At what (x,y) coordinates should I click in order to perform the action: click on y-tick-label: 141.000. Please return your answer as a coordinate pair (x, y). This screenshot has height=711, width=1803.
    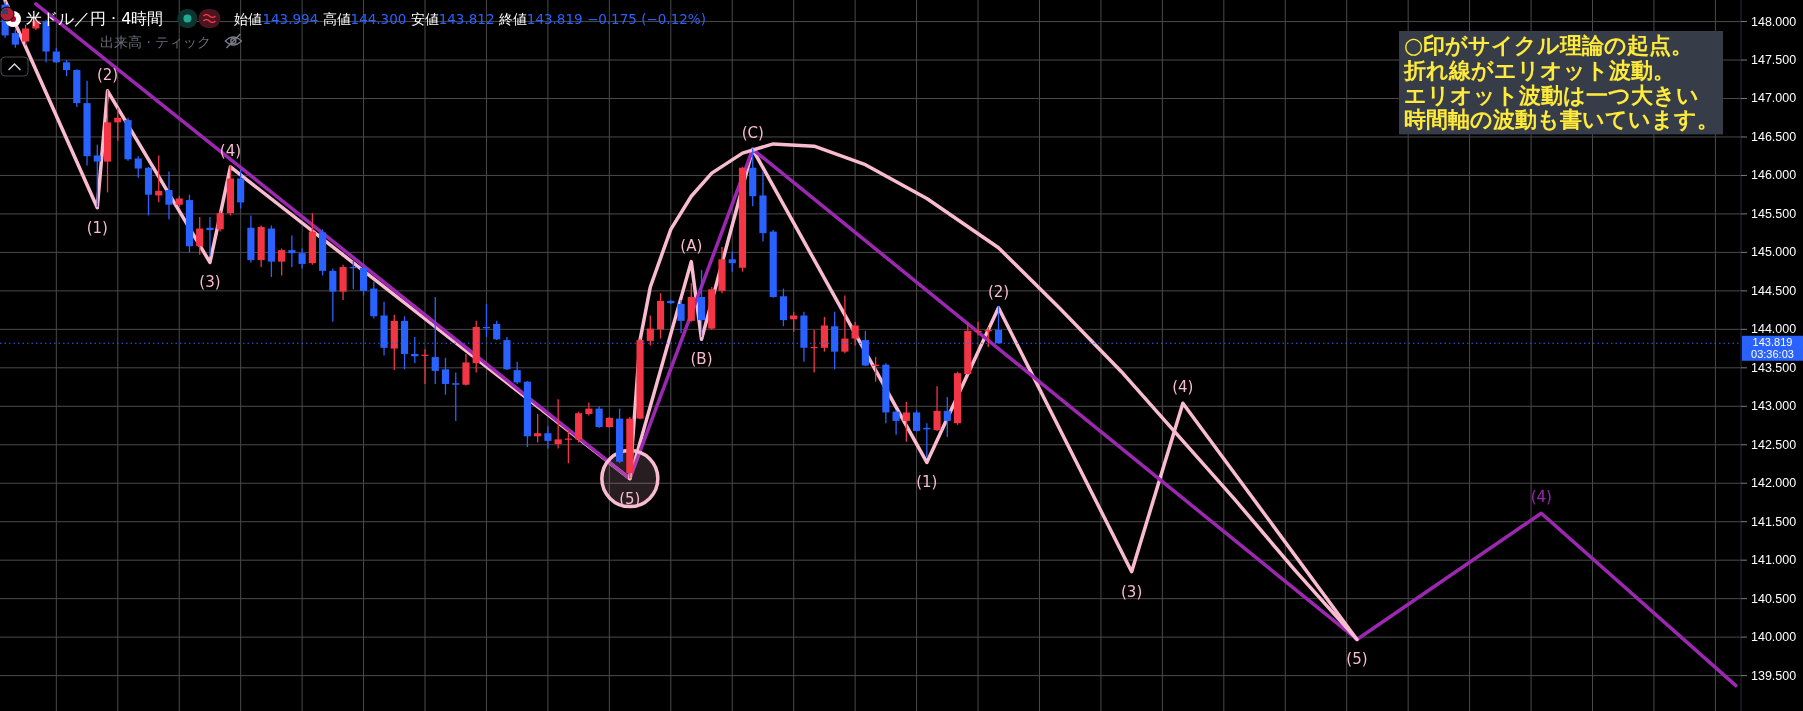
    Looking at the image, I should click on (1774, 560).